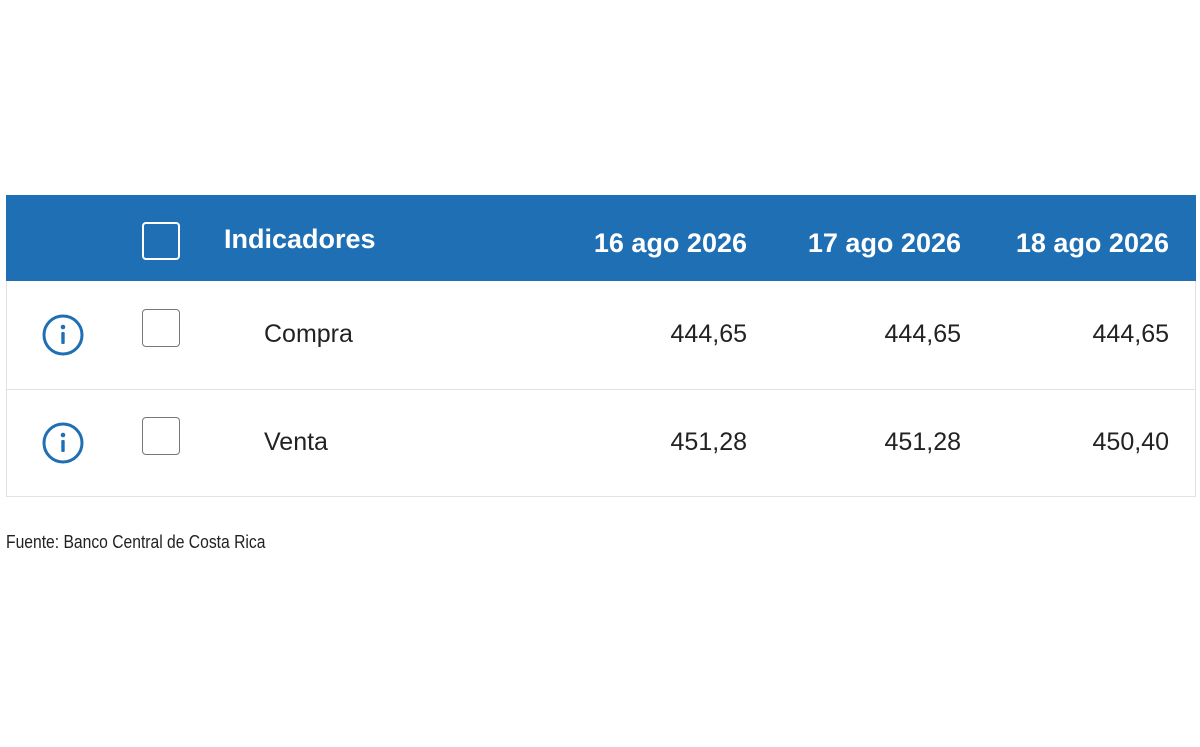  Describe the element at coordinates (161, 241) in the screenshot. I see `select-all-checkbox` at that location.